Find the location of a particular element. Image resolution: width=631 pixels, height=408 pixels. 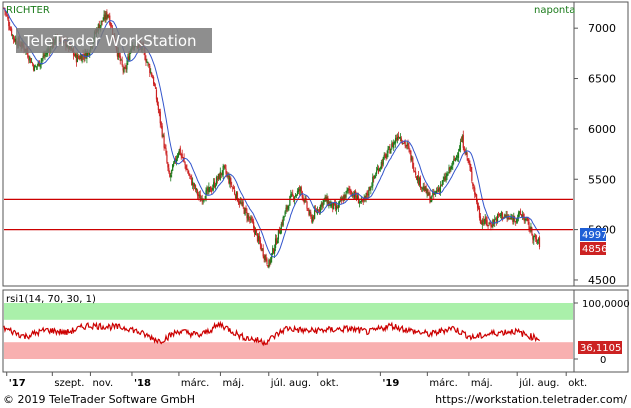

rsi-value-badge is located at coordinates (600, 347).